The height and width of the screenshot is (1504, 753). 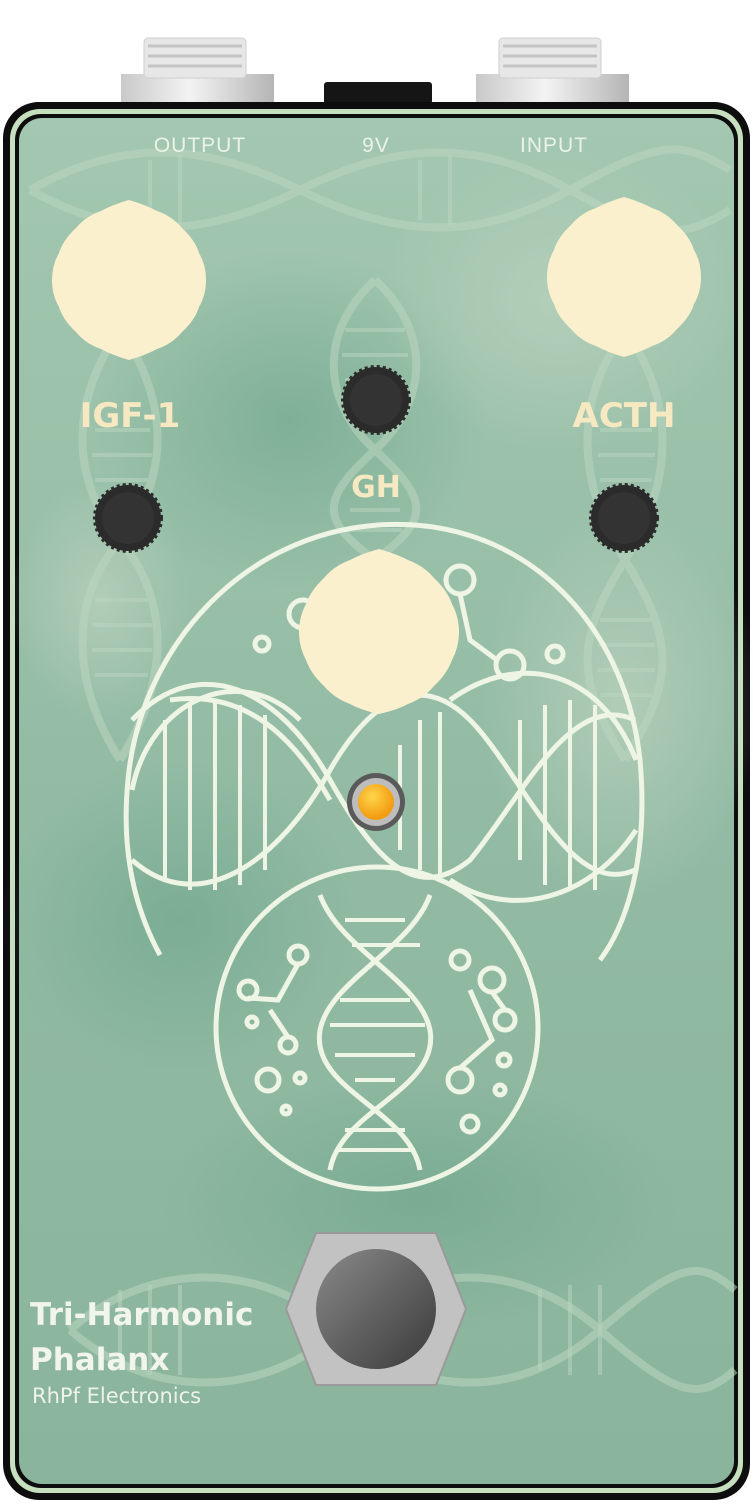 What do you see at coordinates (376, 487) in the screenshot?
I see `knob-label-gh: GH` at bounding box center [376, 487].